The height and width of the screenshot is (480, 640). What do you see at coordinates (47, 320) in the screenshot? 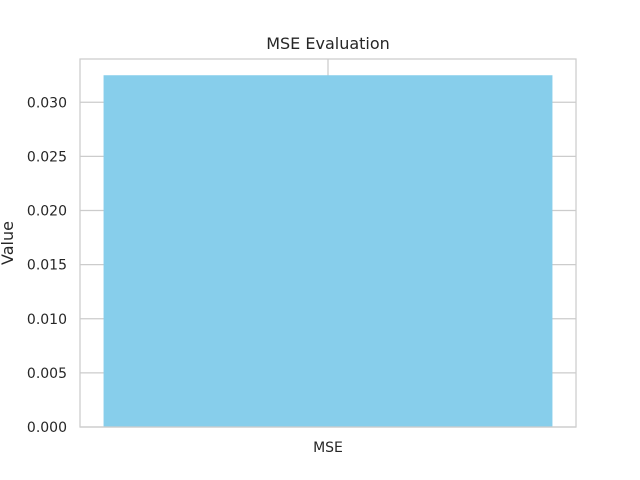
I see `y-tick-label: 0.010` at bounding box center [47, 320].